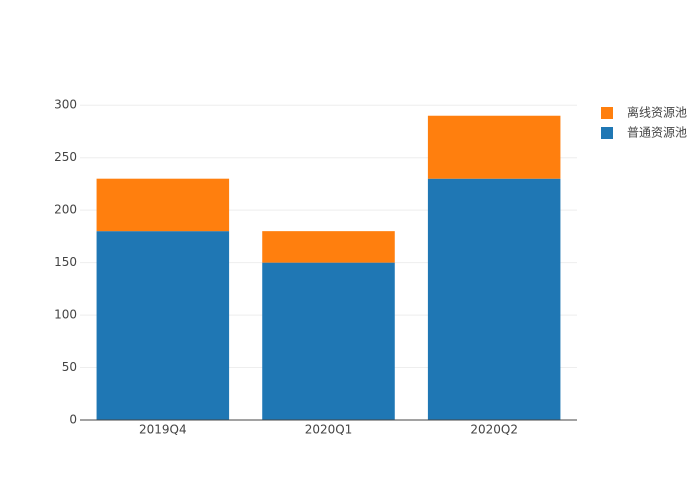  What do you see at coordinates (69, 367) in the screenshot?
I see `y-tick-label: 50` at bounding box center [69, 367].